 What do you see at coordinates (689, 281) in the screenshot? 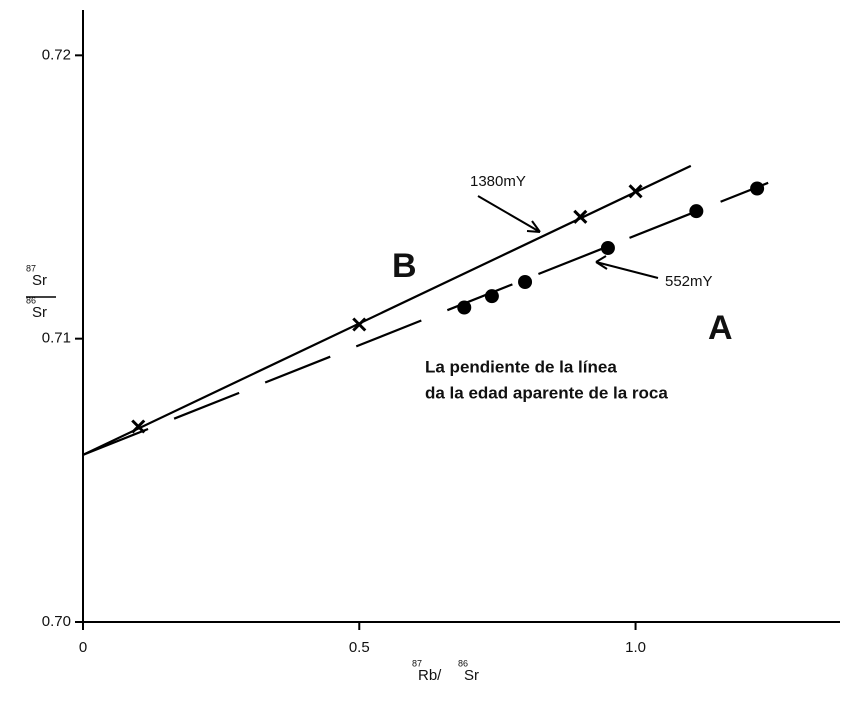
I see `annotation: 552mY` at bounding box center [689, 281].